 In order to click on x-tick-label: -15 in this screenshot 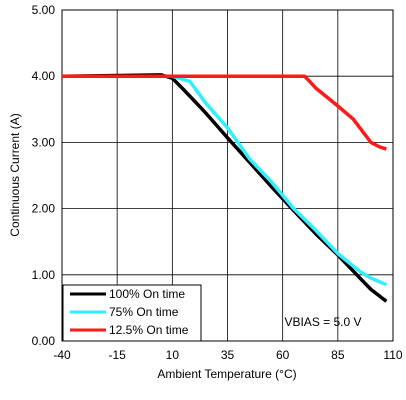, I will do `click(117, 355)`.